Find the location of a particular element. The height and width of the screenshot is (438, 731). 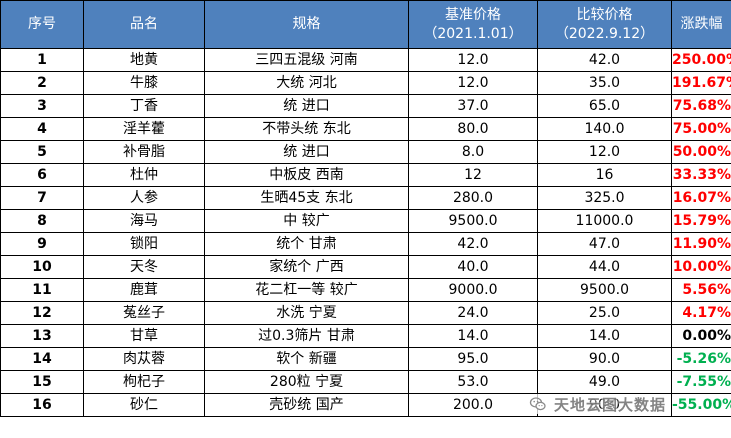

cell-base-price: 8.0 is located at coordinates (473, 152).